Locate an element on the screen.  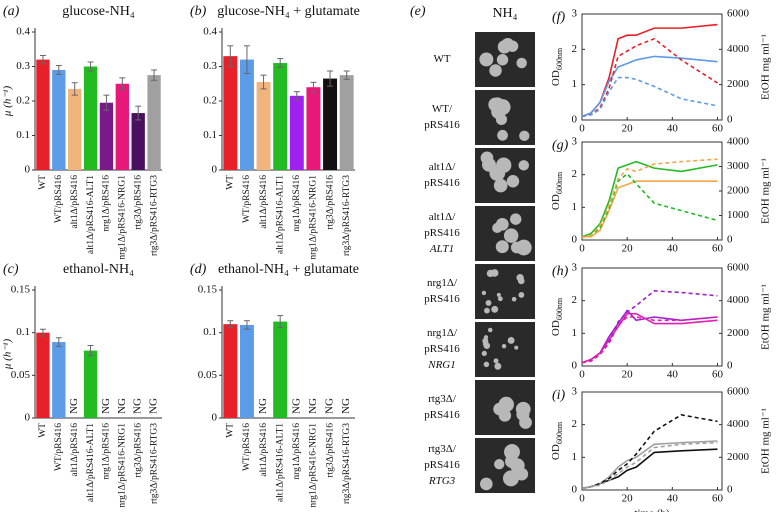
strain-label: RTG3 is located at coordinates (442, 481).